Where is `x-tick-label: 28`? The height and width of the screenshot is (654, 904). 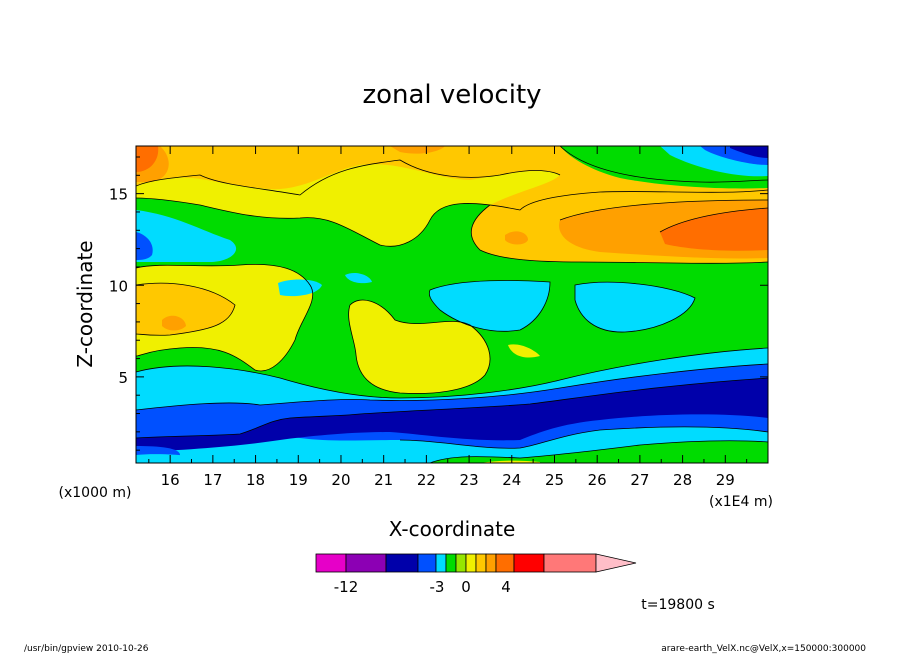
x-tick-label: 28 is located at coordinates (682, 480).